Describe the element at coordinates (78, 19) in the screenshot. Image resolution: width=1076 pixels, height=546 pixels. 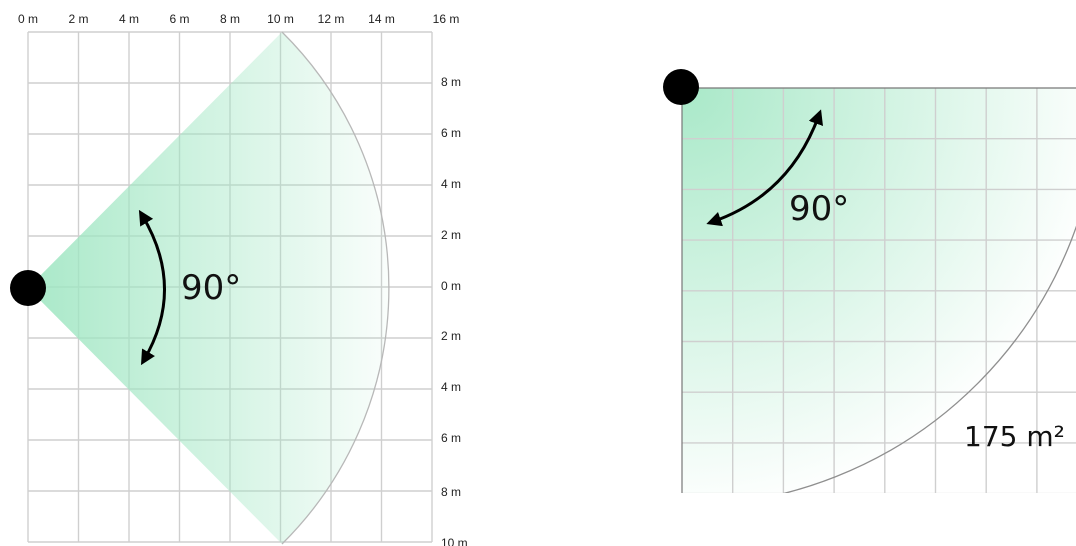
I see `top-tick-label: 2 m` at that location.